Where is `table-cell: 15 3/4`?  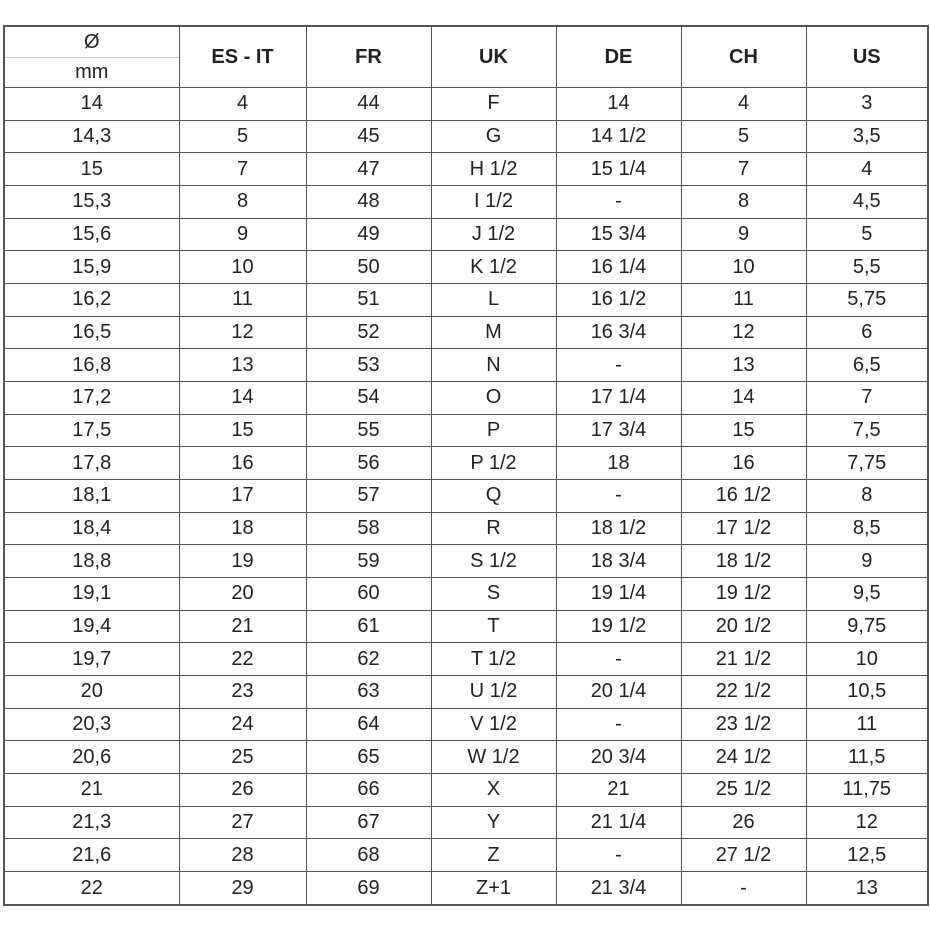
table-cell: 15 3/4 is located at coordinates (618, 234).